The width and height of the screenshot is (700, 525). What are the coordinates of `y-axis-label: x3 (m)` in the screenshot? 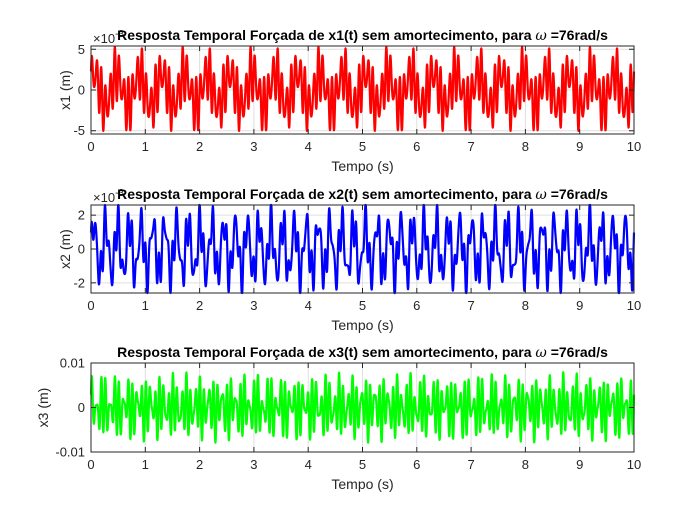 It's located at (43, 408).